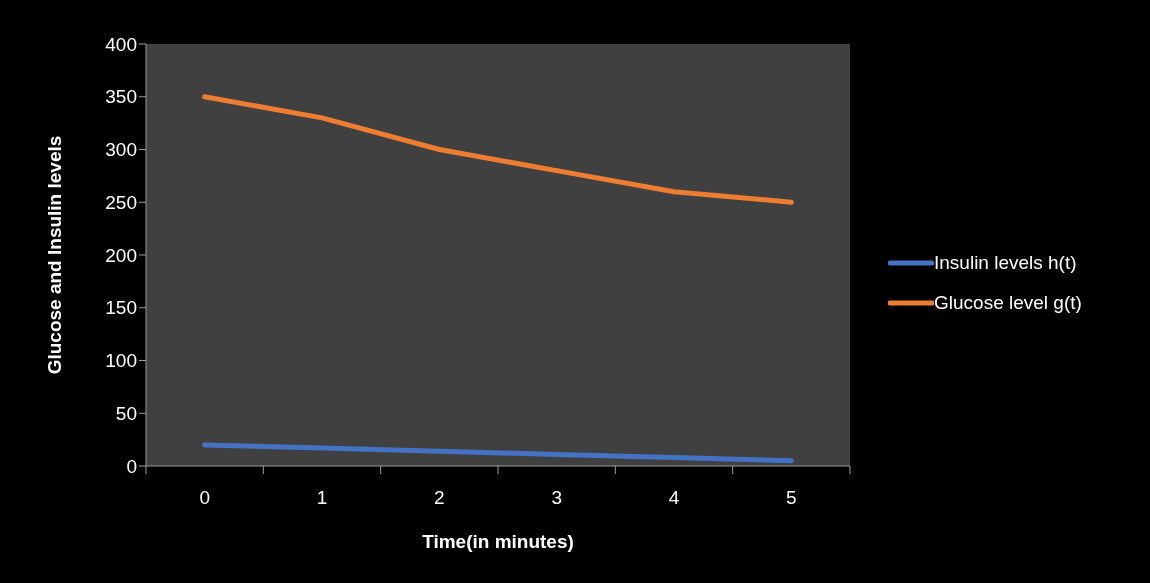 This screenshot has height=583, width=1150. Describe the element at coordinates (121, 202) in the screenshot. I see `y-tick-label: 250` at that location.